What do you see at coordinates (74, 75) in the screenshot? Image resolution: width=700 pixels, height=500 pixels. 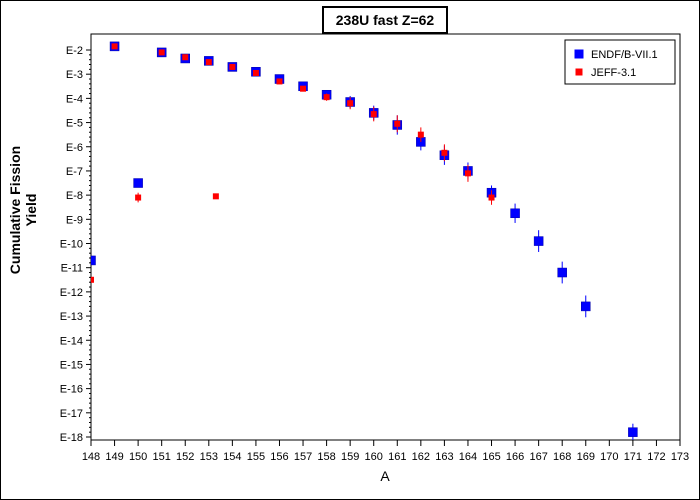 I see `y-tick-label: E-3` at bounding box center [74, 75].